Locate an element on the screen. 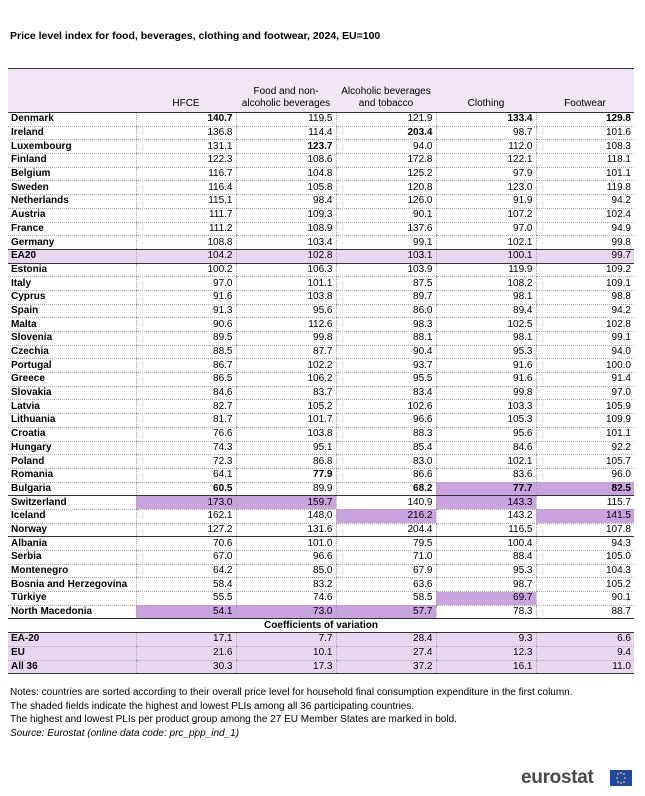 The width and height of the screenshot is (645, 796). cell: 102.5 is located at coordinates (485, 324).